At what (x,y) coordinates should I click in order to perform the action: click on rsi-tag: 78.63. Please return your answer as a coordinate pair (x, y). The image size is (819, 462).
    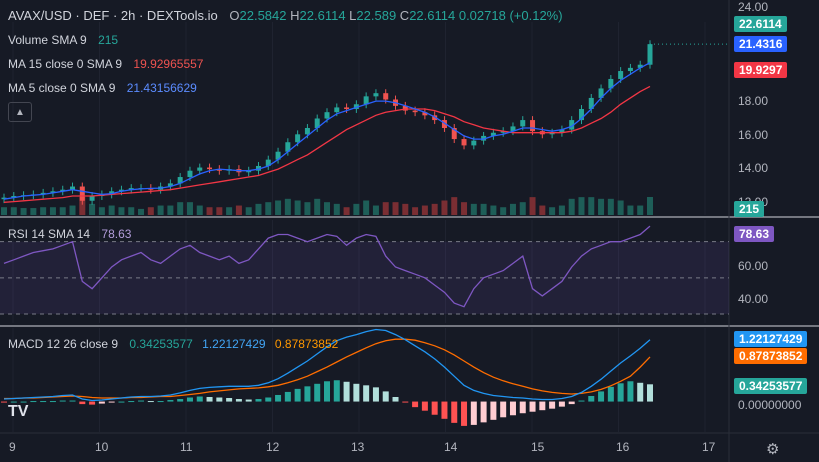
    Looking at the image, I should click on (754, 234).